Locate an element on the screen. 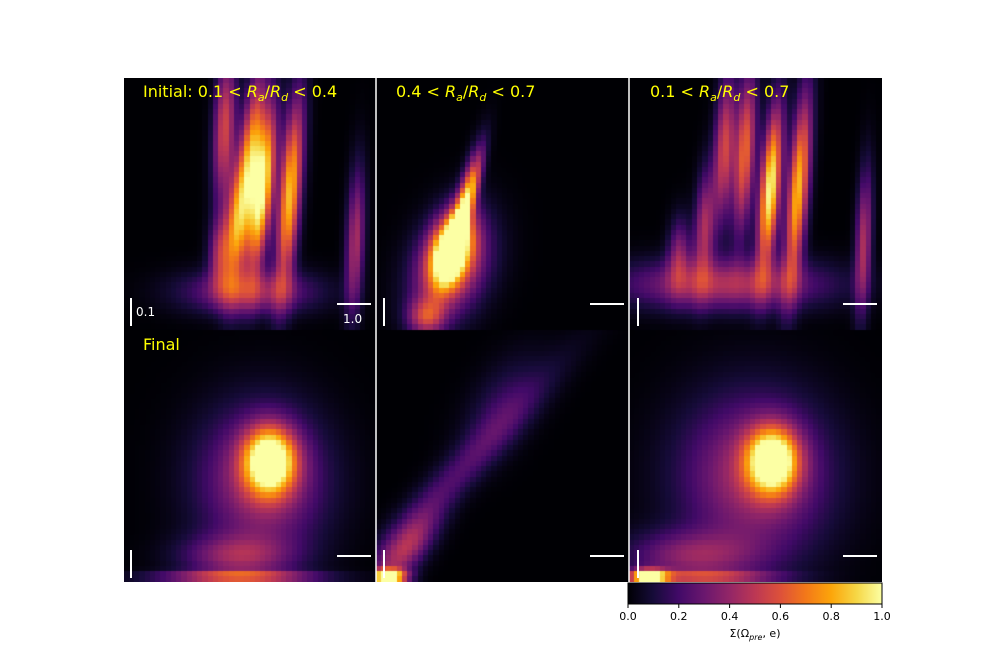  scale-label-horizontal: 1.0 is located at coordinates (352, 319).